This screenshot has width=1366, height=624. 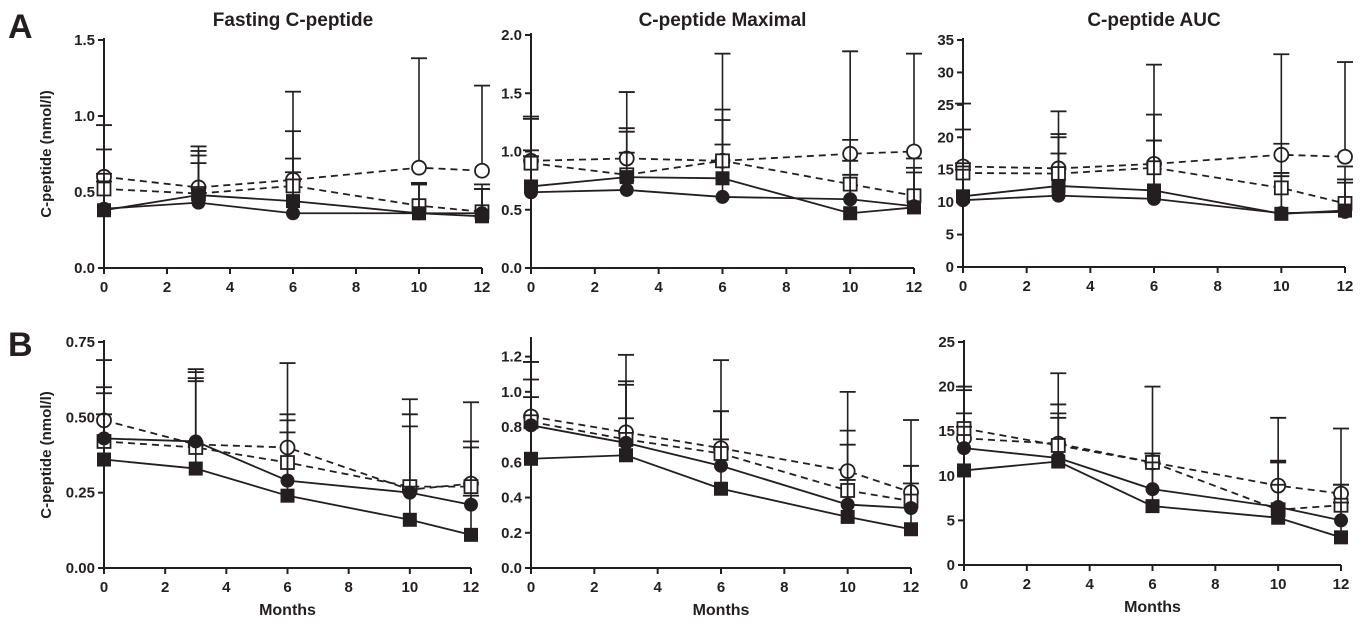 What do you see at coordinates (721, 447) in the screenshot?
I see `series-filled-circle` at bounding box center [721, 447].